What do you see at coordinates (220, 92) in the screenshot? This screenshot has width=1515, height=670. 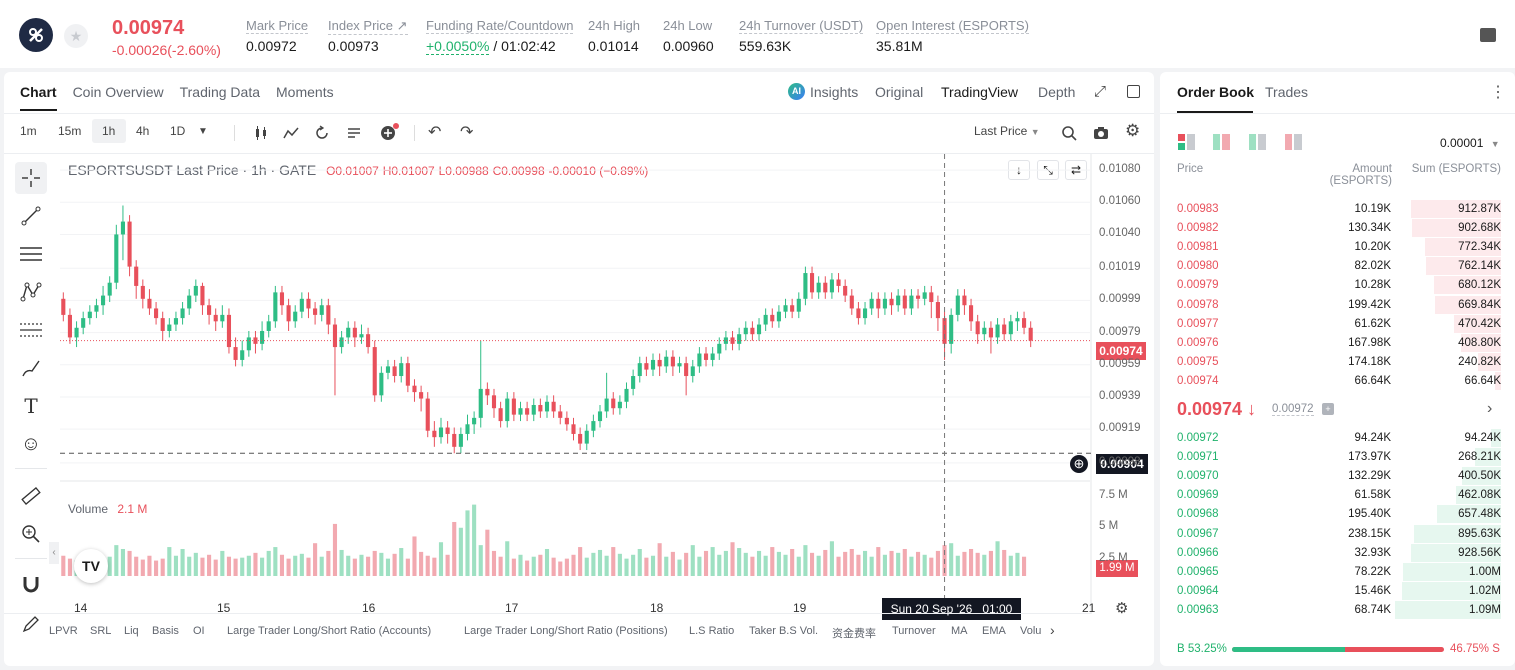 I see `tab-trading-data: Trading Data` at bounding box center [220, 92].